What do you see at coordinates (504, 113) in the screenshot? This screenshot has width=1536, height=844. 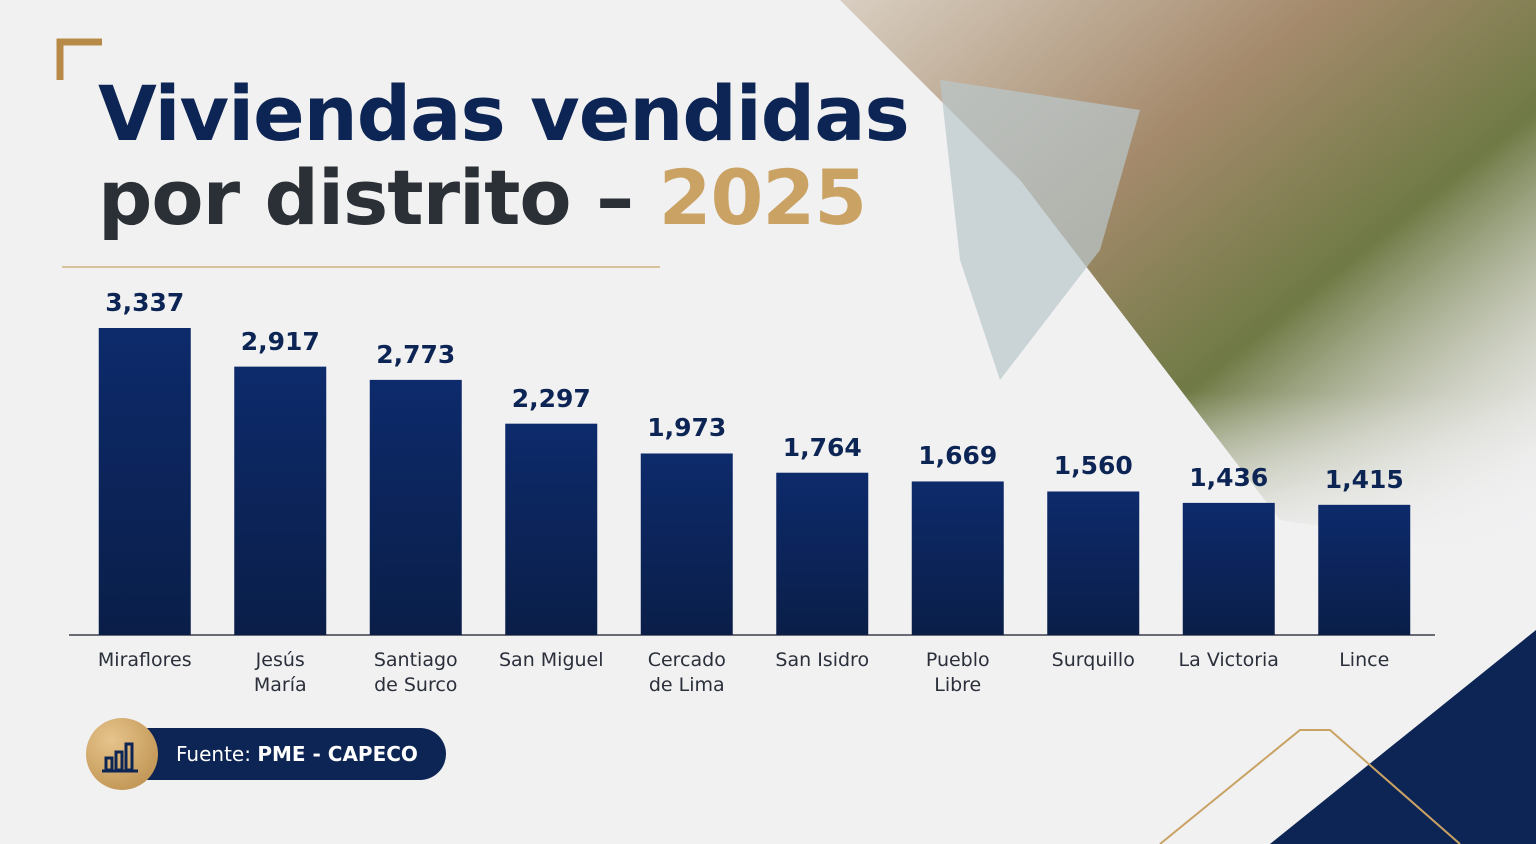 I see `title-line-1: Viviendas vendidas` at bounding box center [504, 113].